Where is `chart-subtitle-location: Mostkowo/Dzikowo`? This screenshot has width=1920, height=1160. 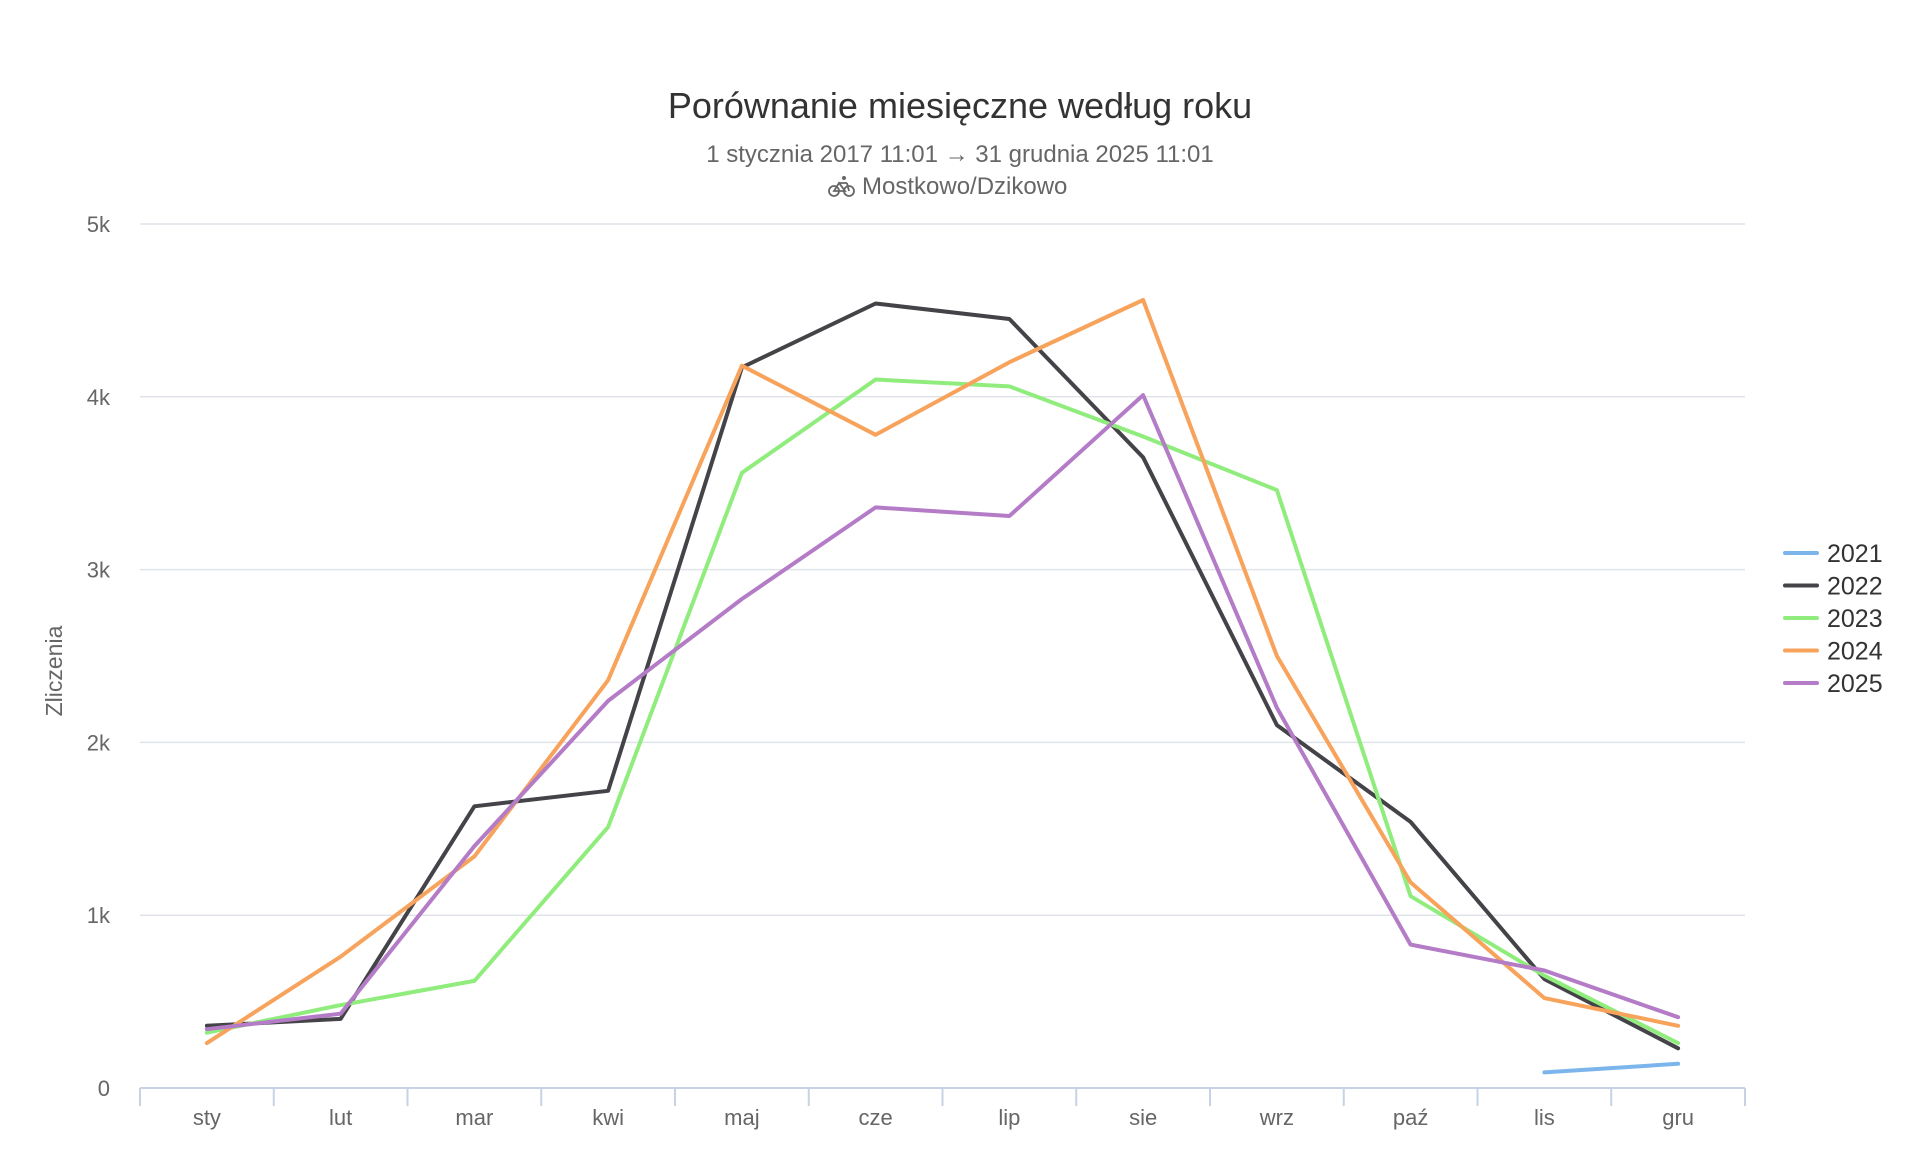 chart-subtitle-location: Mostkowo/Dzikowo is located at coordinates (947, 186).